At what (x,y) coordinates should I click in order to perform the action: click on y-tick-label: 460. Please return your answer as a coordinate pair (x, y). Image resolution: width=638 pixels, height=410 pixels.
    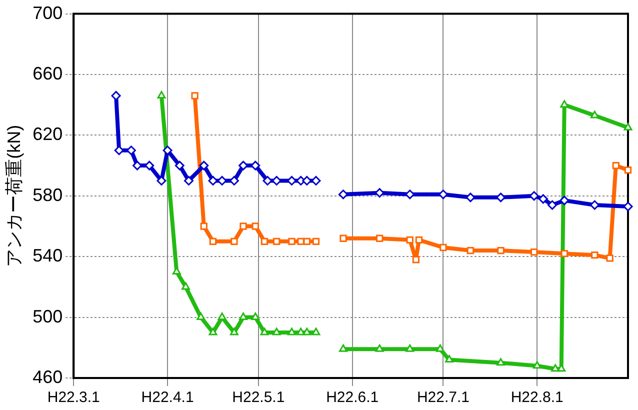
    Looking at the image, I should click on (47, 376).